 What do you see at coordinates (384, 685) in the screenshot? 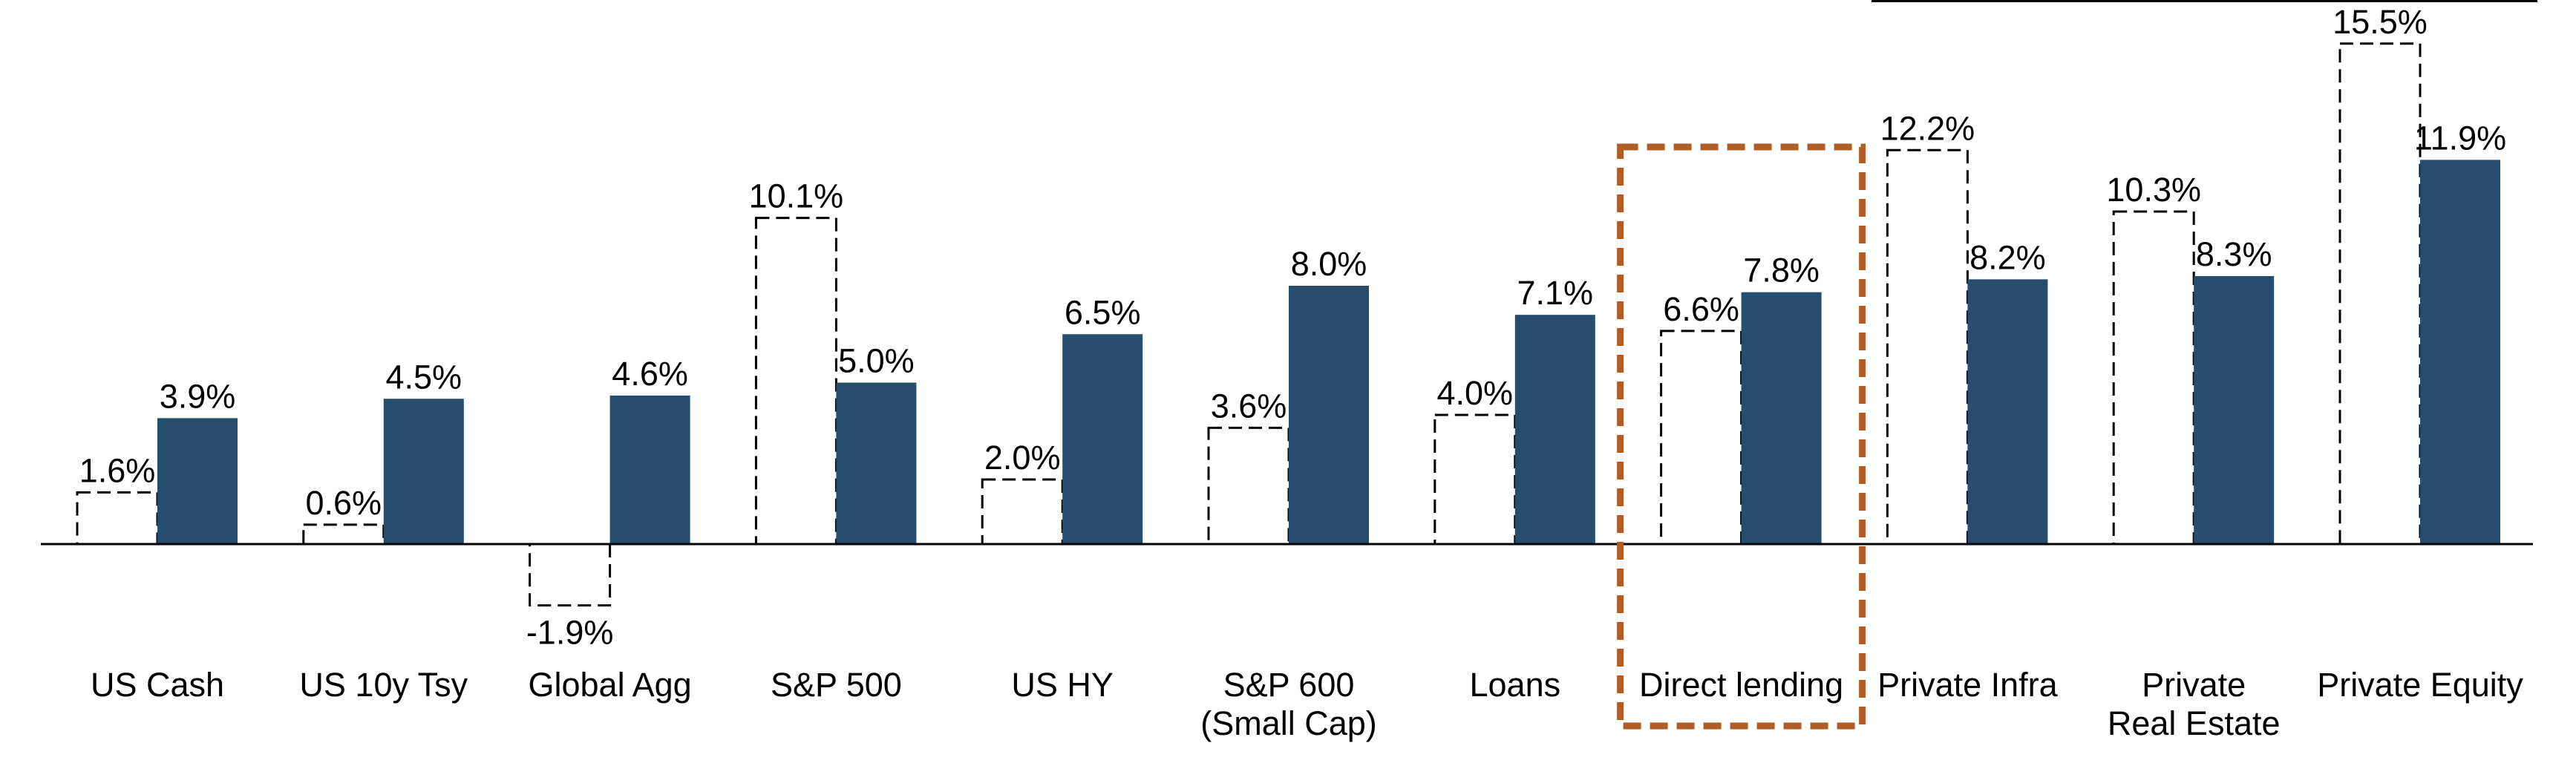
I see `category-label: US 10y Tsy` at bounding box center [384, 685].